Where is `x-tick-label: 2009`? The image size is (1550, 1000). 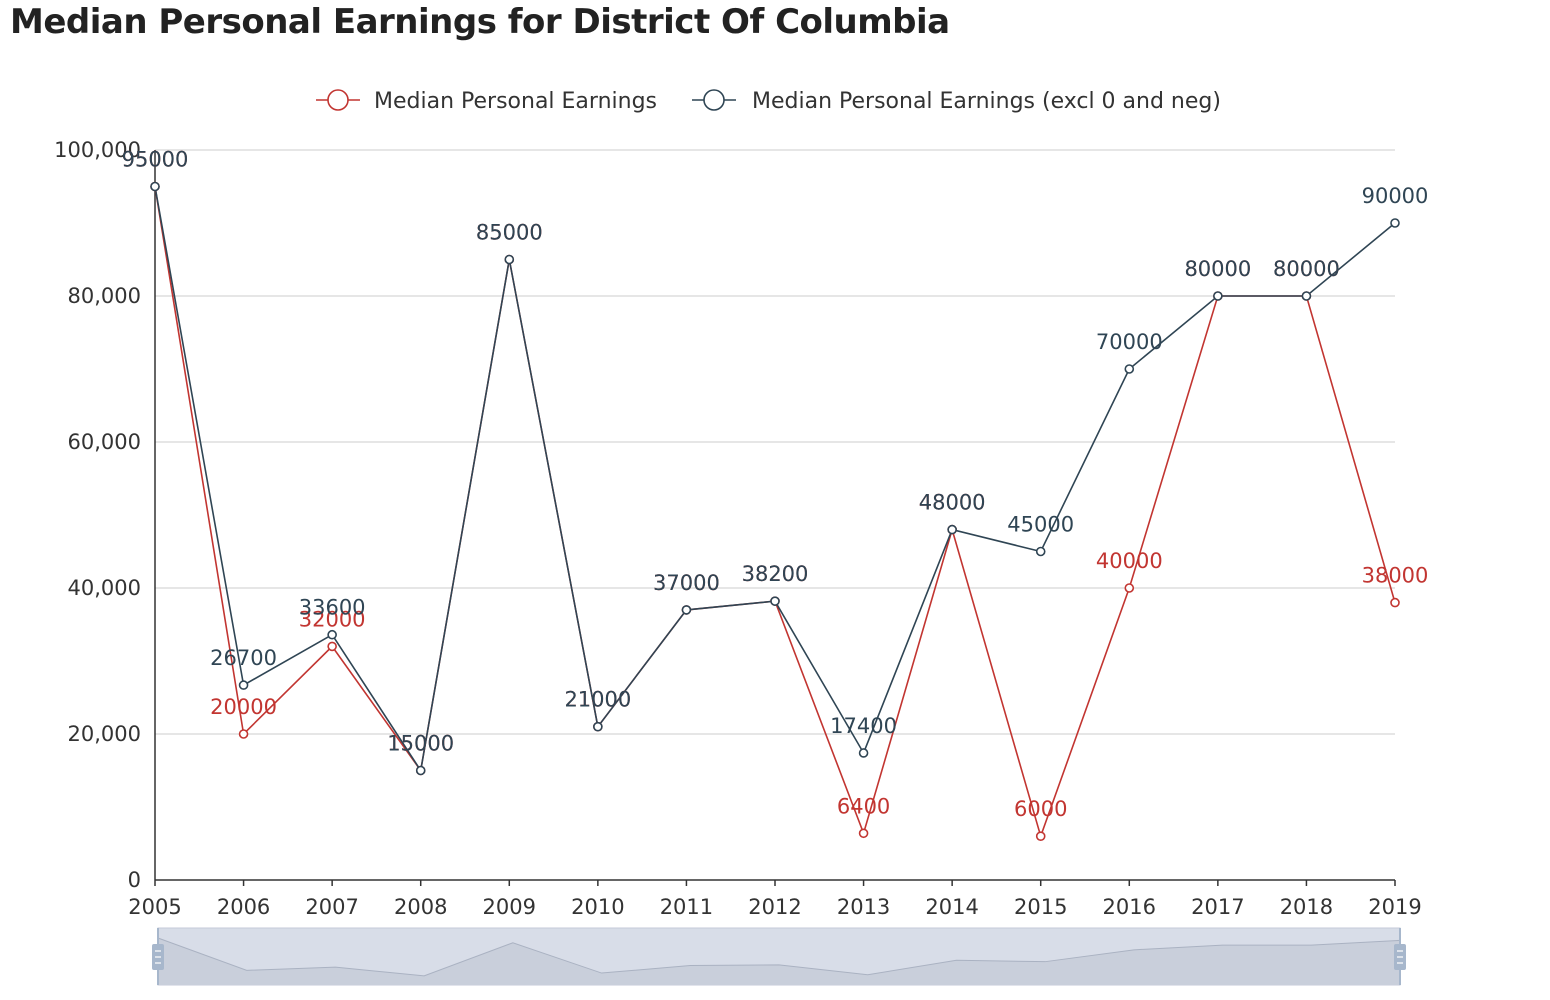
x-tick-label: 2009 is located at coordinates (509, 907).